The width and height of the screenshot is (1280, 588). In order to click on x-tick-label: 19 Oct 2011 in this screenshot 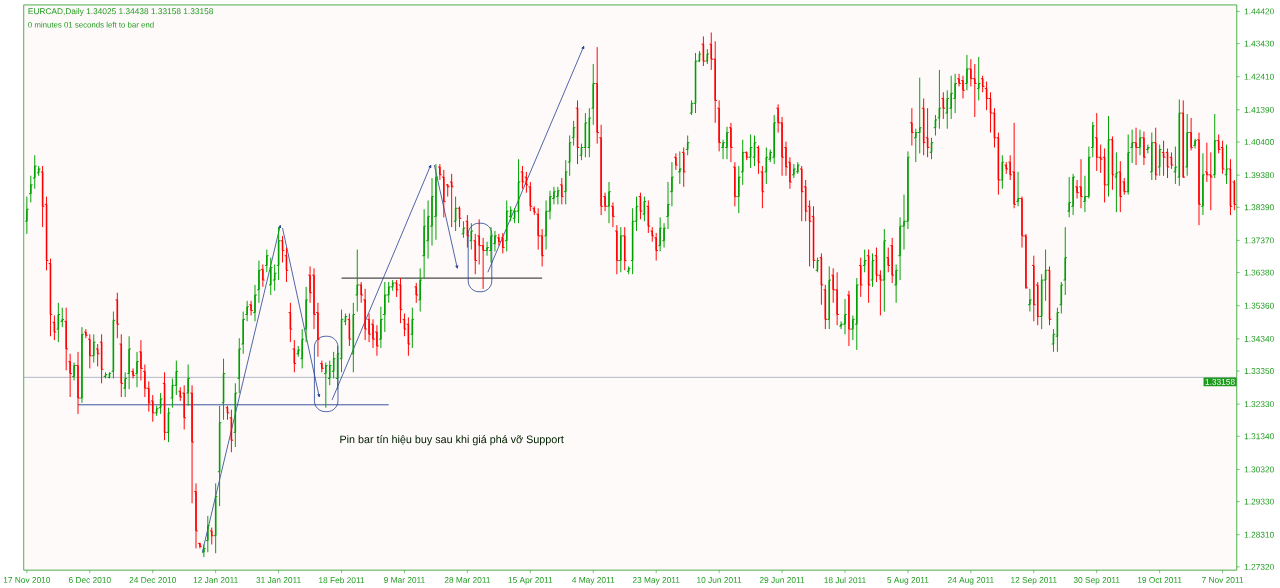, I will do `click(1159, 580)`.